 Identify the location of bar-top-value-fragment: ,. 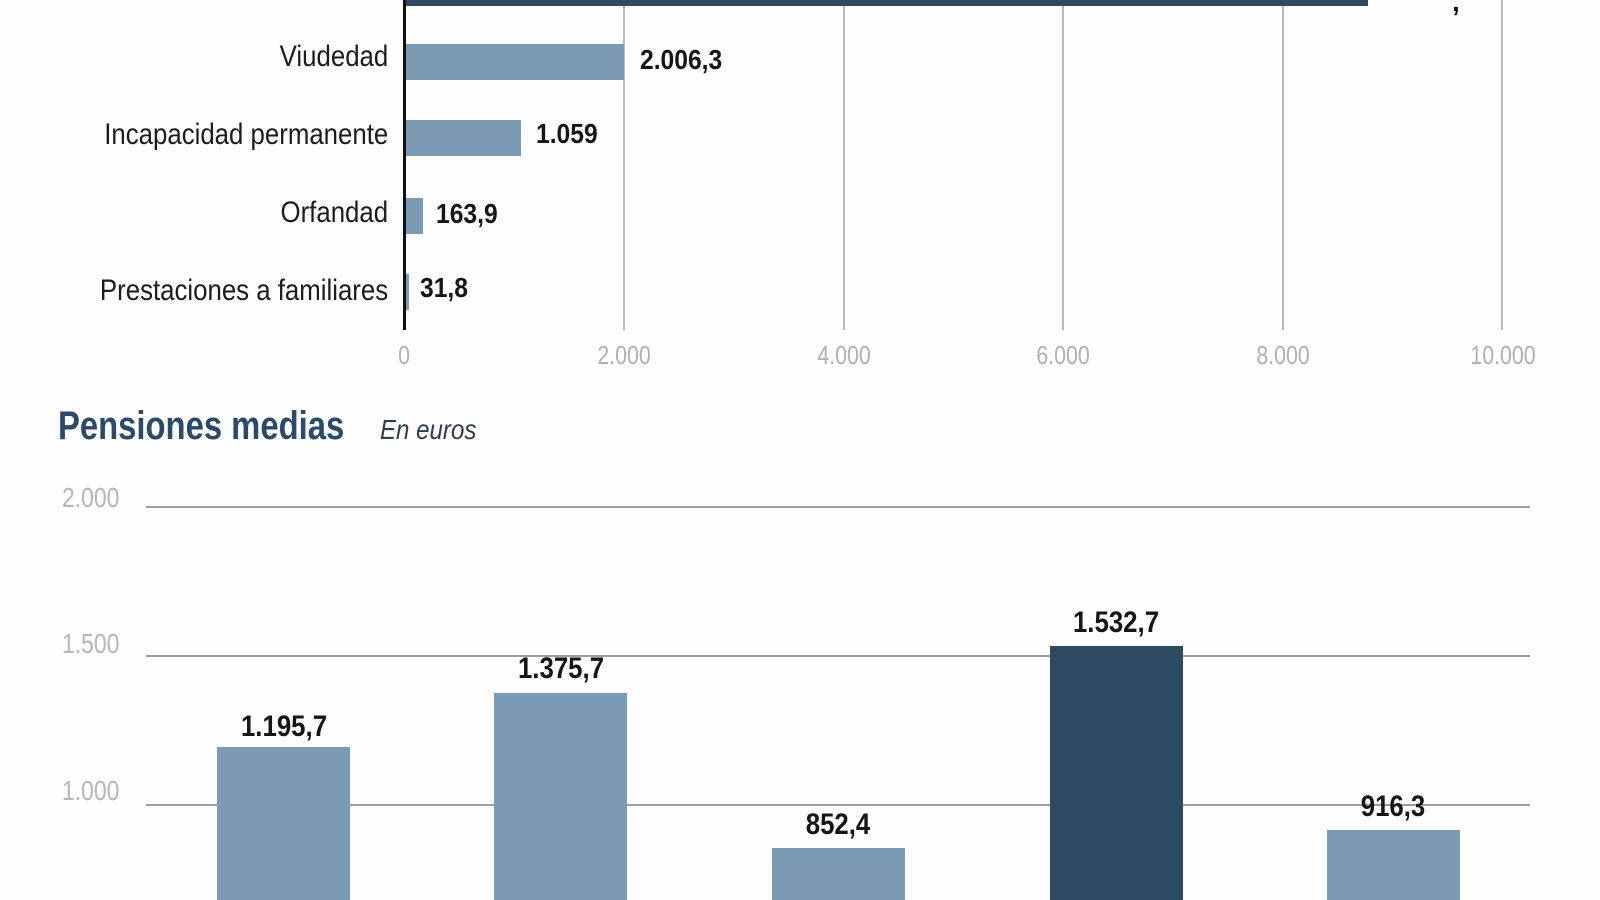
(1456, 8).